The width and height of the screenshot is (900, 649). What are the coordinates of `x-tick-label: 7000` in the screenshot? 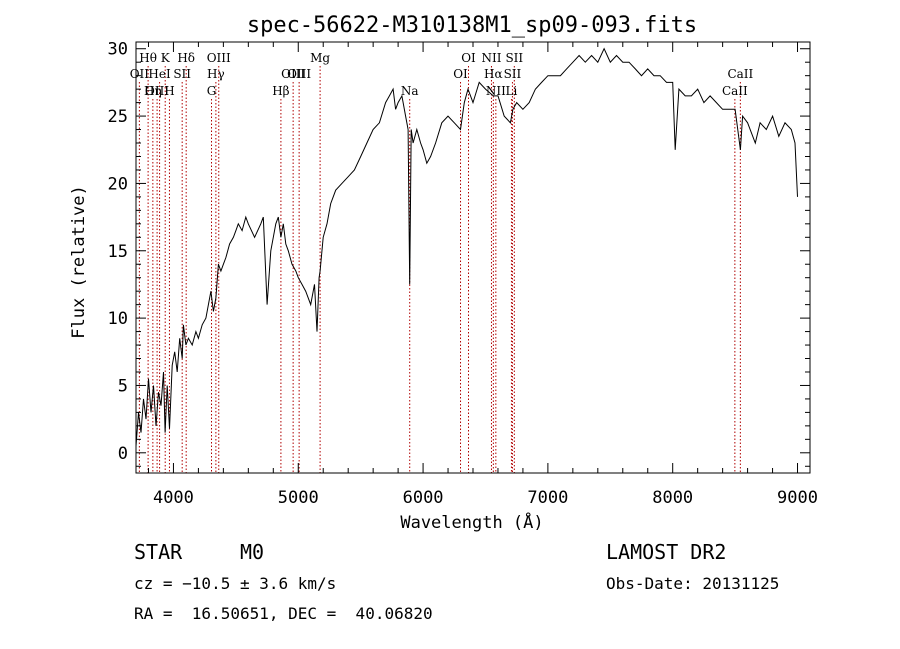 It's located at (547, 498).